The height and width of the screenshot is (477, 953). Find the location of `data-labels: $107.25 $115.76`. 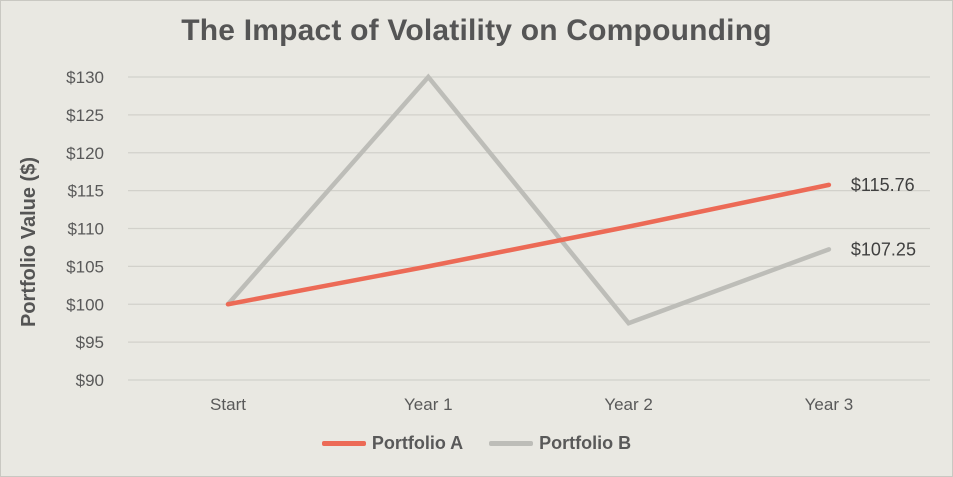

data-labels: $107.25 $115.76 is located at coordinates (883, 217).